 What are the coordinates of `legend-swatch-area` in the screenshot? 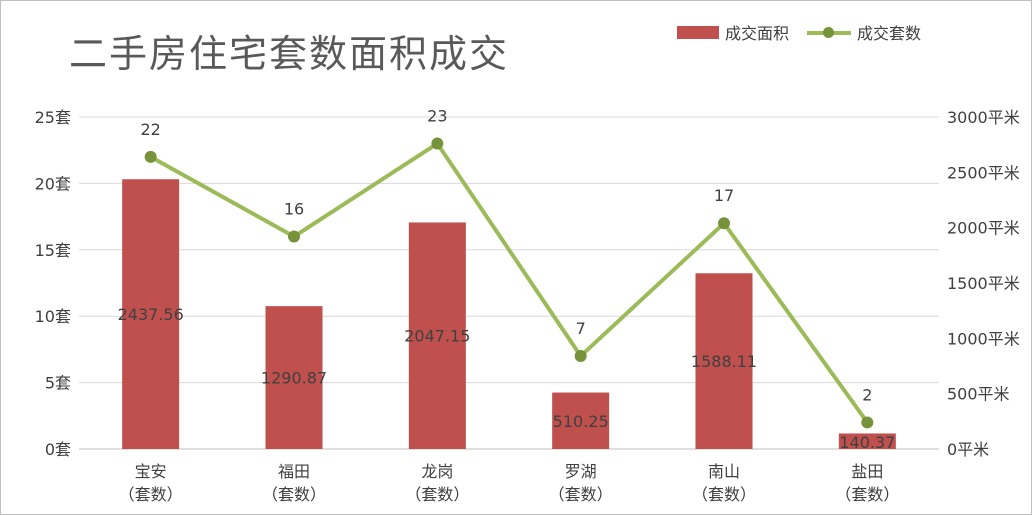 It's located at (698, 32).